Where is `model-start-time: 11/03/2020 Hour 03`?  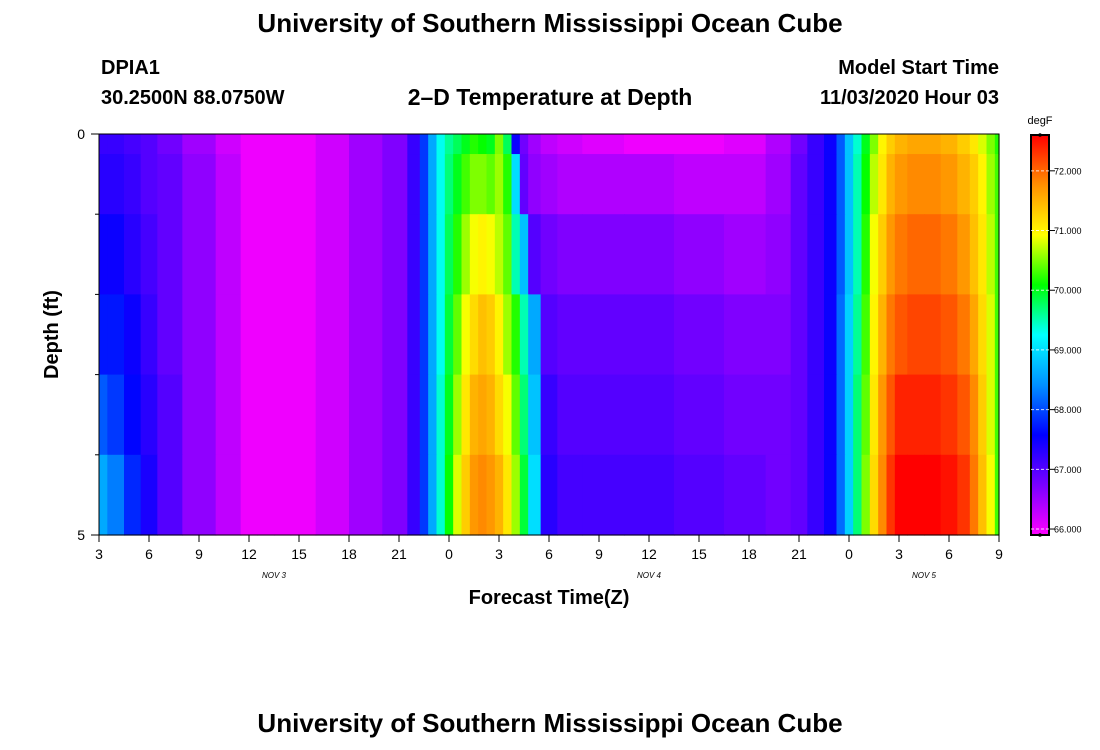 model-start-time: 11/03/2020 Hour 03 is located at coordinates (909, 98).